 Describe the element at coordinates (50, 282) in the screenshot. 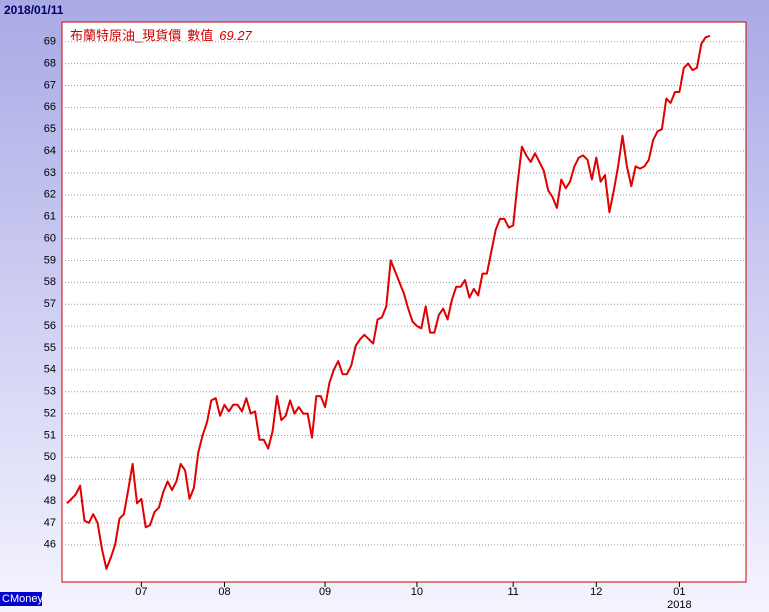

I see `y-tick-label: 58` at that location.